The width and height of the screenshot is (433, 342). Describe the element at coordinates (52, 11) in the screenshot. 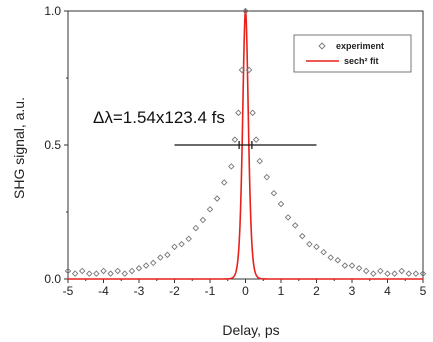

I see `y-tick-label: 1.0` at that location.